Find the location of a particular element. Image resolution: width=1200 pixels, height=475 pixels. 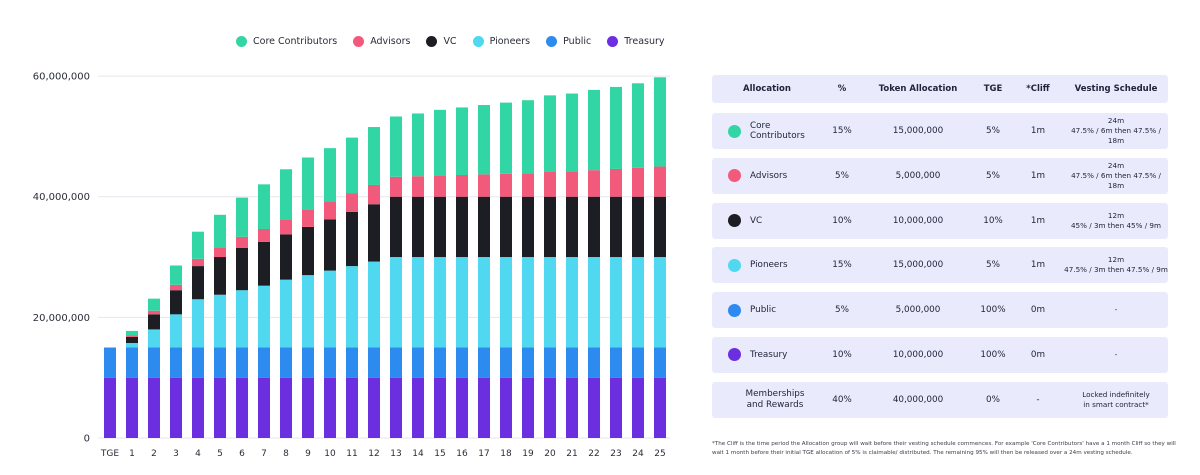

row-vesting-line1: 12m is located at coordinates (1116, 215).